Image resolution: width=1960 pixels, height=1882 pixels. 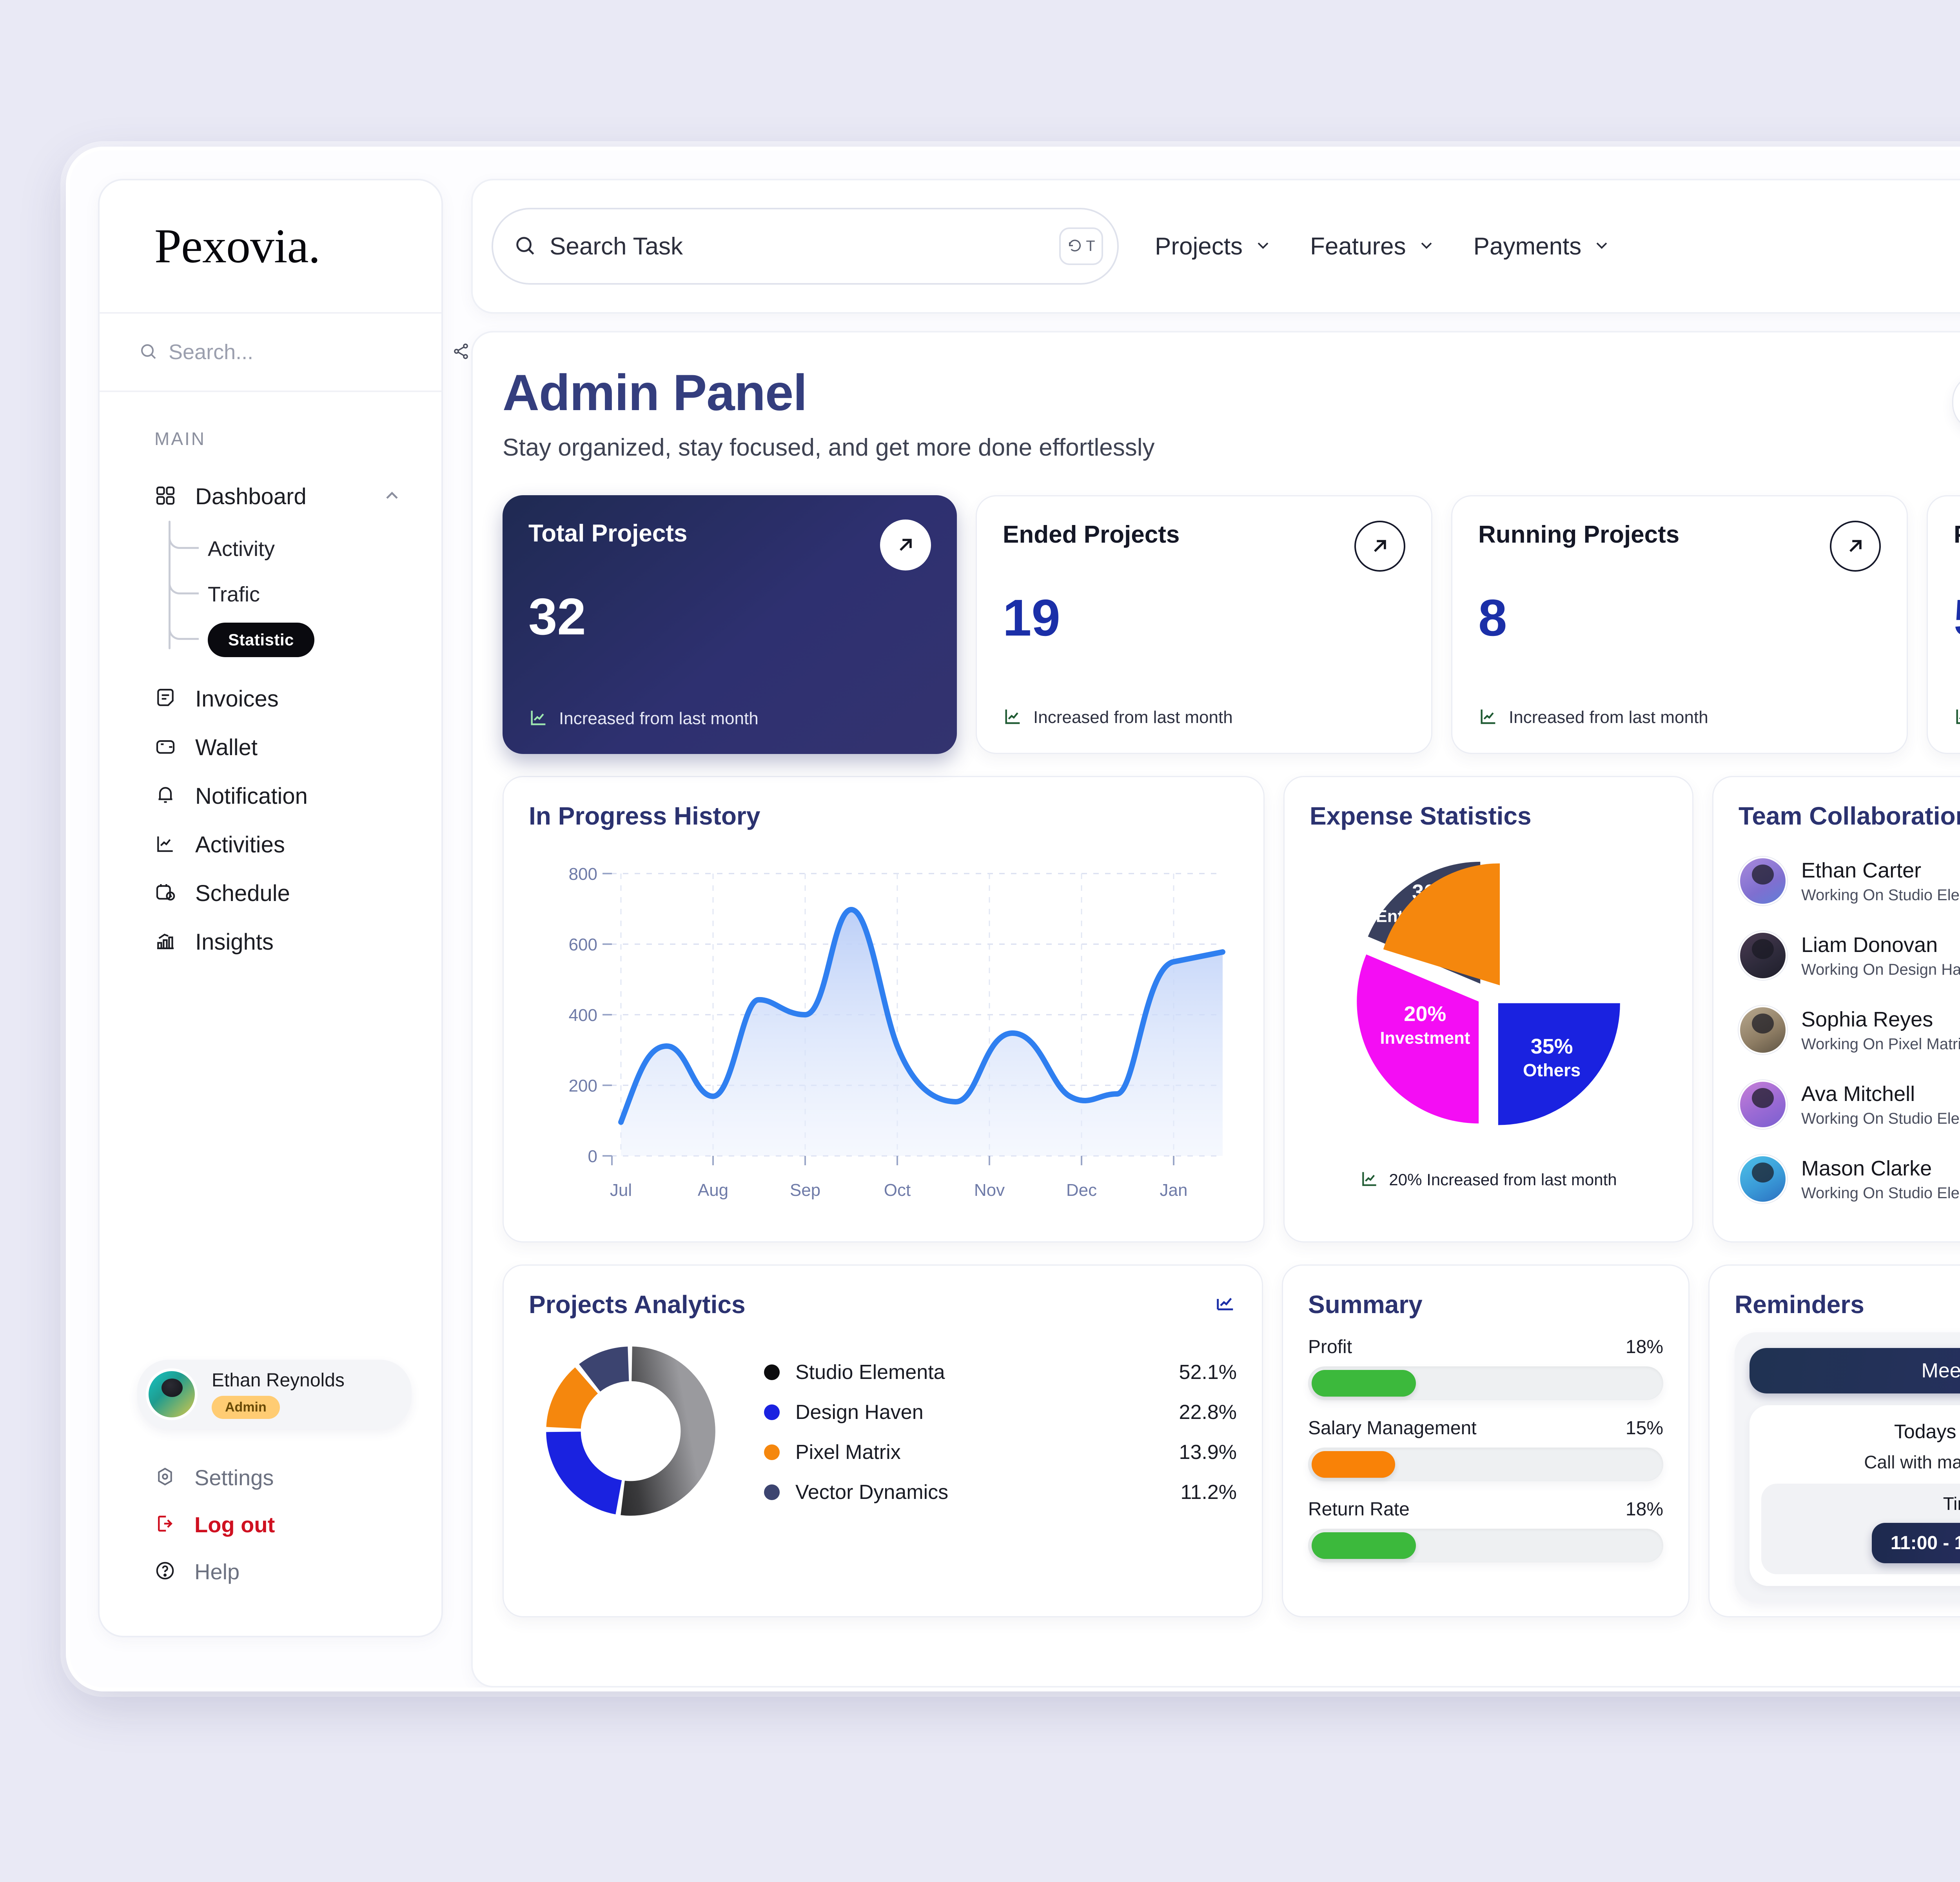 What do you see at coordinates (1000, 1412) in the screenshot?
I see `legend-item: Design Haven 22.8%` at bounding box center [1000, 1412].